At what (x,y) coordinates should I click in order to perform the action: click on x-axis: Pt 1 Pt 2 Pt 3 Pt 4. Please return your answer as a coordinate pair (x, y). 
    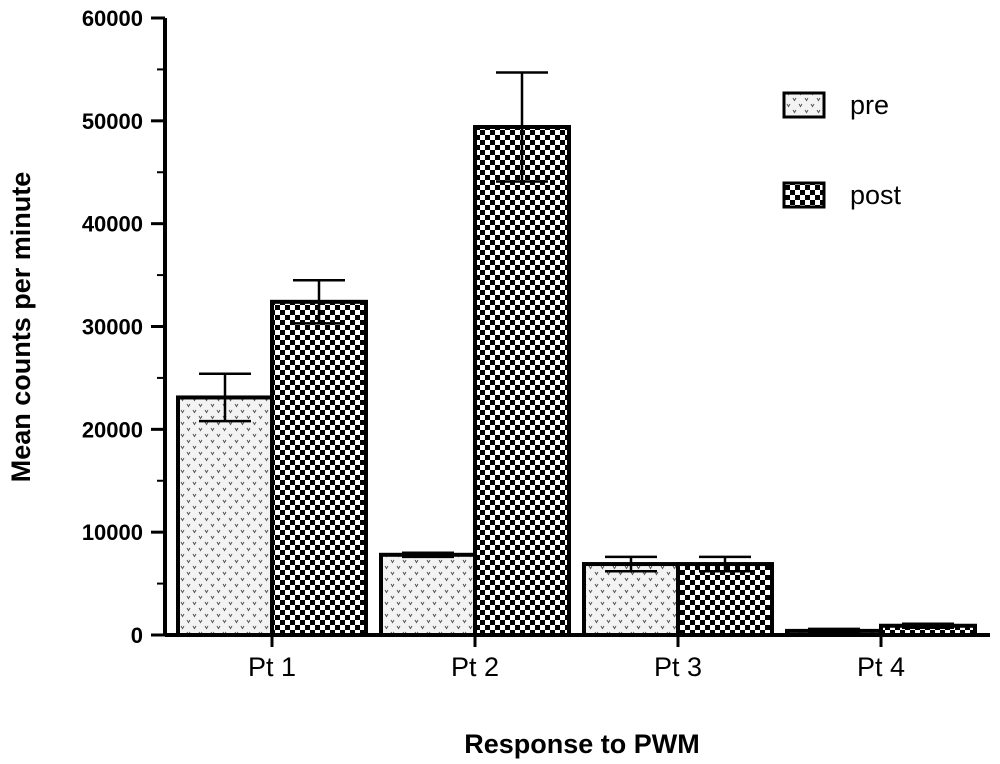
    Looking at the image, I should click on (577, 657).